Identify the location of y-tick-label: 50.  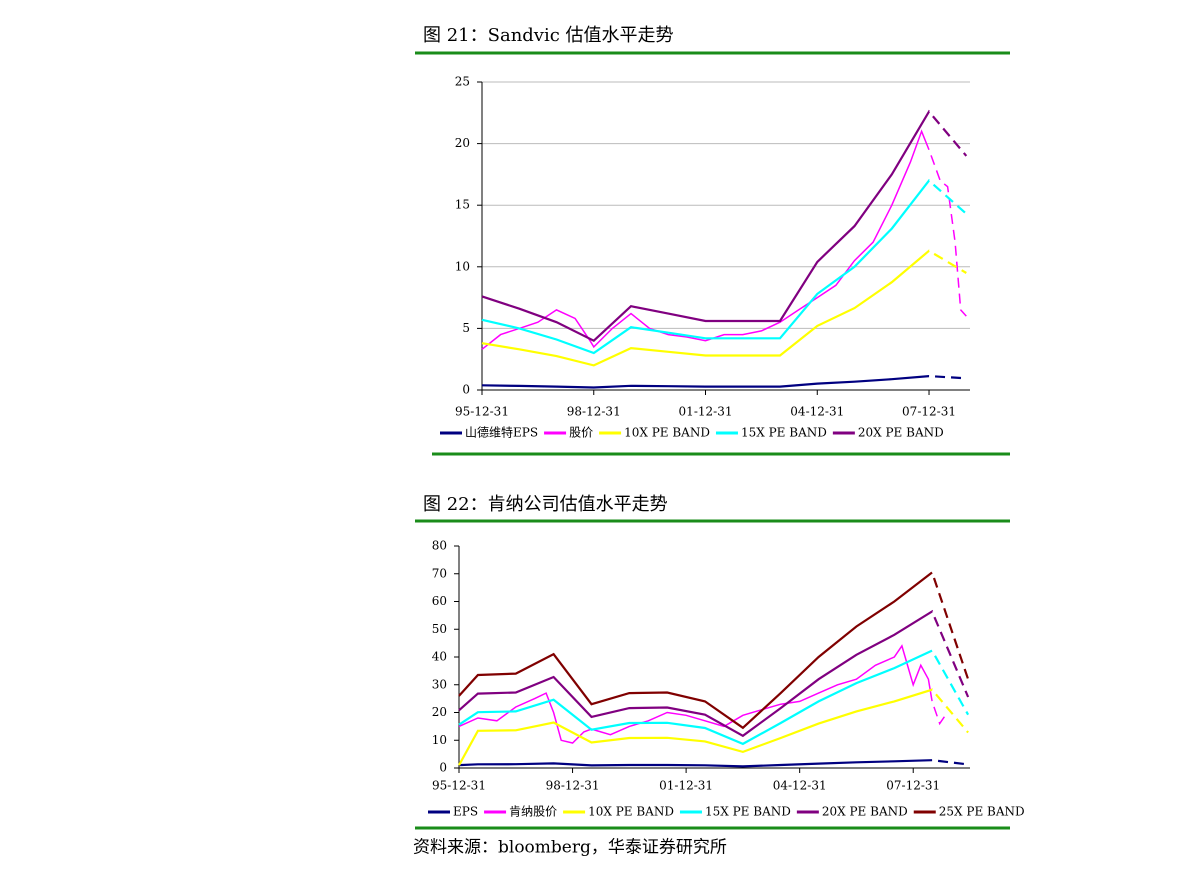
(439, 629).